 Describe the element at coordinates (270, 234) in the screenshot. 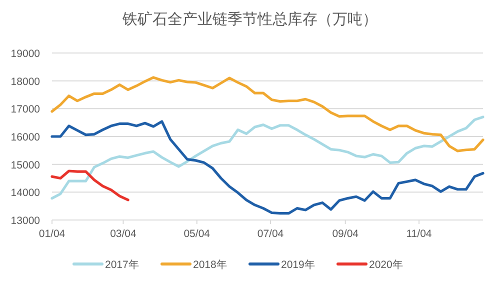

I see `x-tick-label: 07/04` at that location.